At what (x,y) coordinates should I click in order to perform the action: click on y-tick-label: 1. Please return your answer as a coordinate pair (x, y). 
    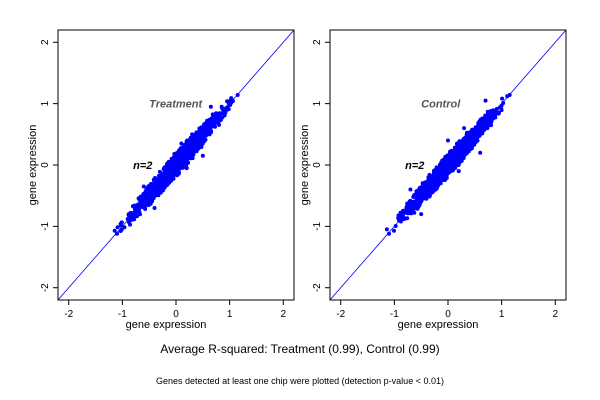
    Looking at the image, I should click on (317, 103).